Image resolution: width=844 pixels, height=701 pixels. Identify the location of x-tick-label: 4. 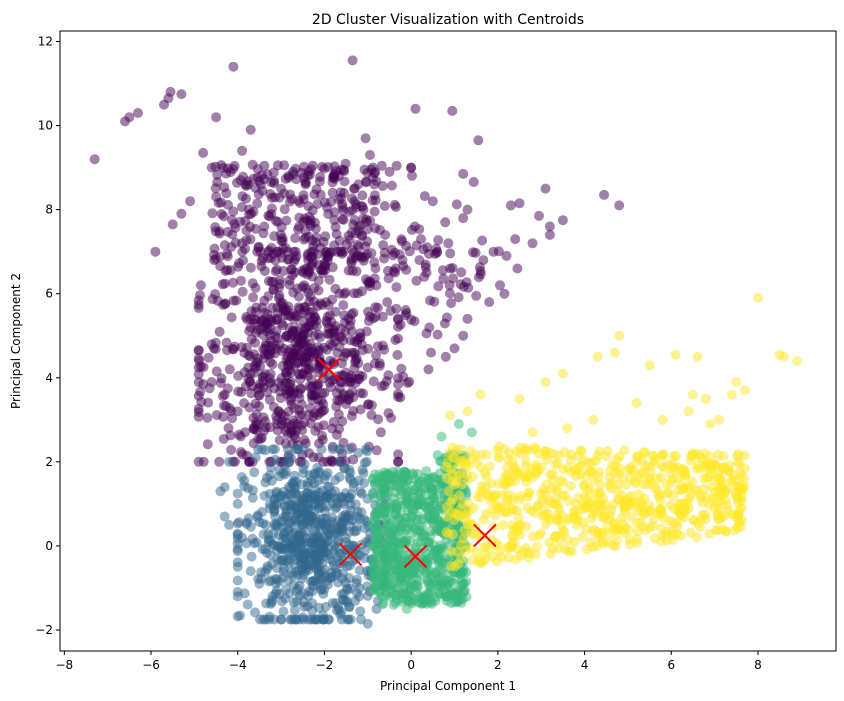
(585, 665).